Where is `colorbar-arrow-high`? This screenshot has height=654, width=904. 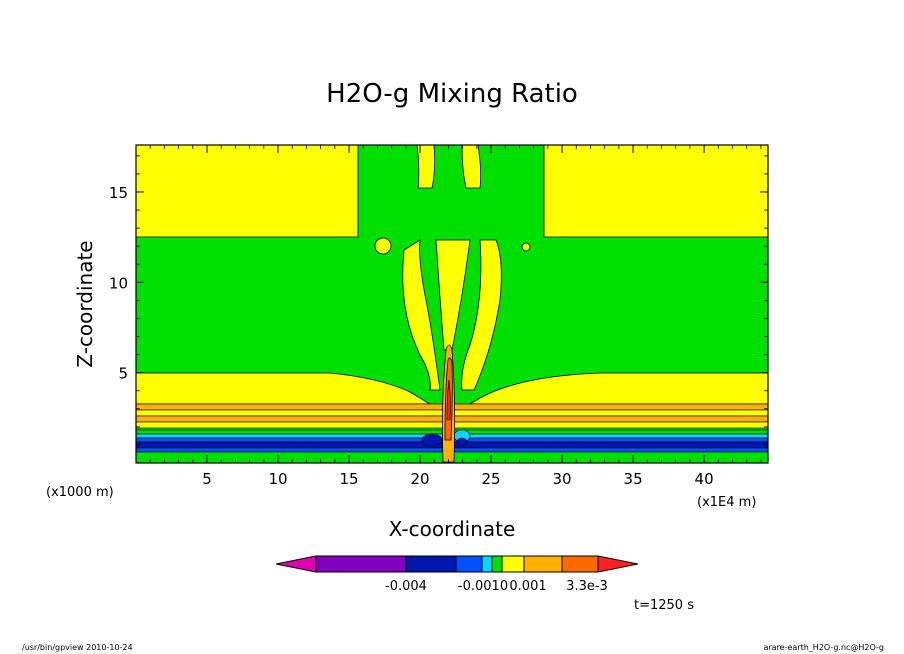 colorbar-arrow-high is located at coordinates (618, 564).